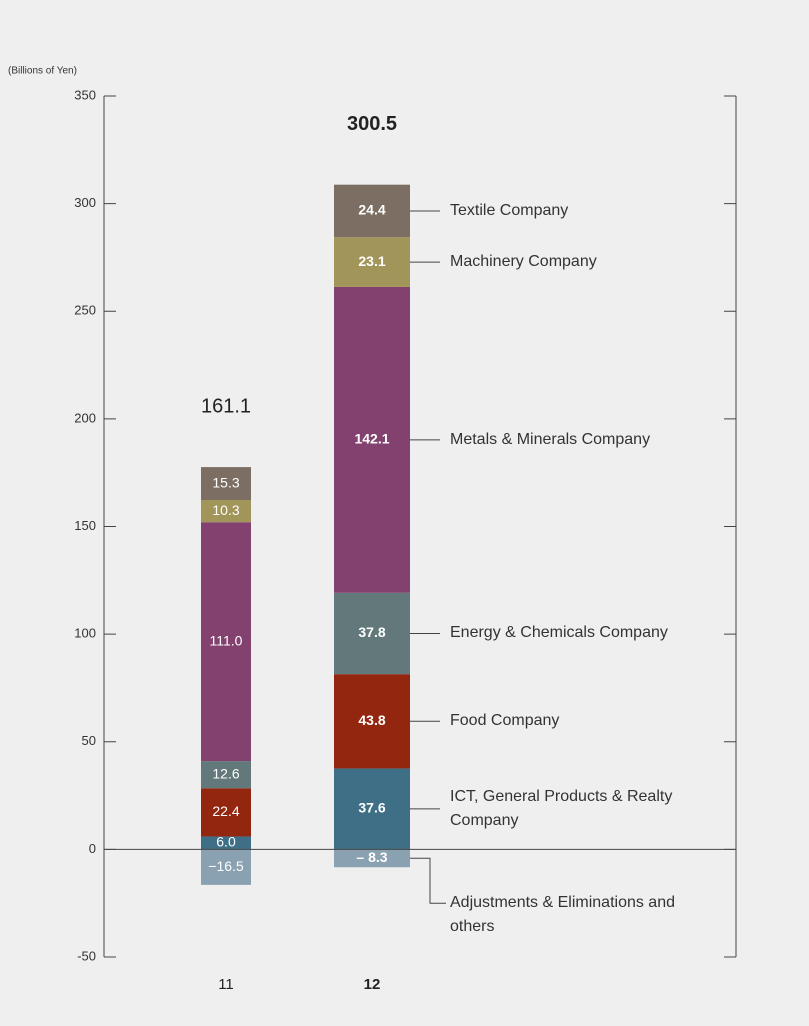 The width and height of the screenshot is (809, 1026). Describe the element at coordinates (85, 633) in the screenshot. I see `y-tick-label: 100` at that location.